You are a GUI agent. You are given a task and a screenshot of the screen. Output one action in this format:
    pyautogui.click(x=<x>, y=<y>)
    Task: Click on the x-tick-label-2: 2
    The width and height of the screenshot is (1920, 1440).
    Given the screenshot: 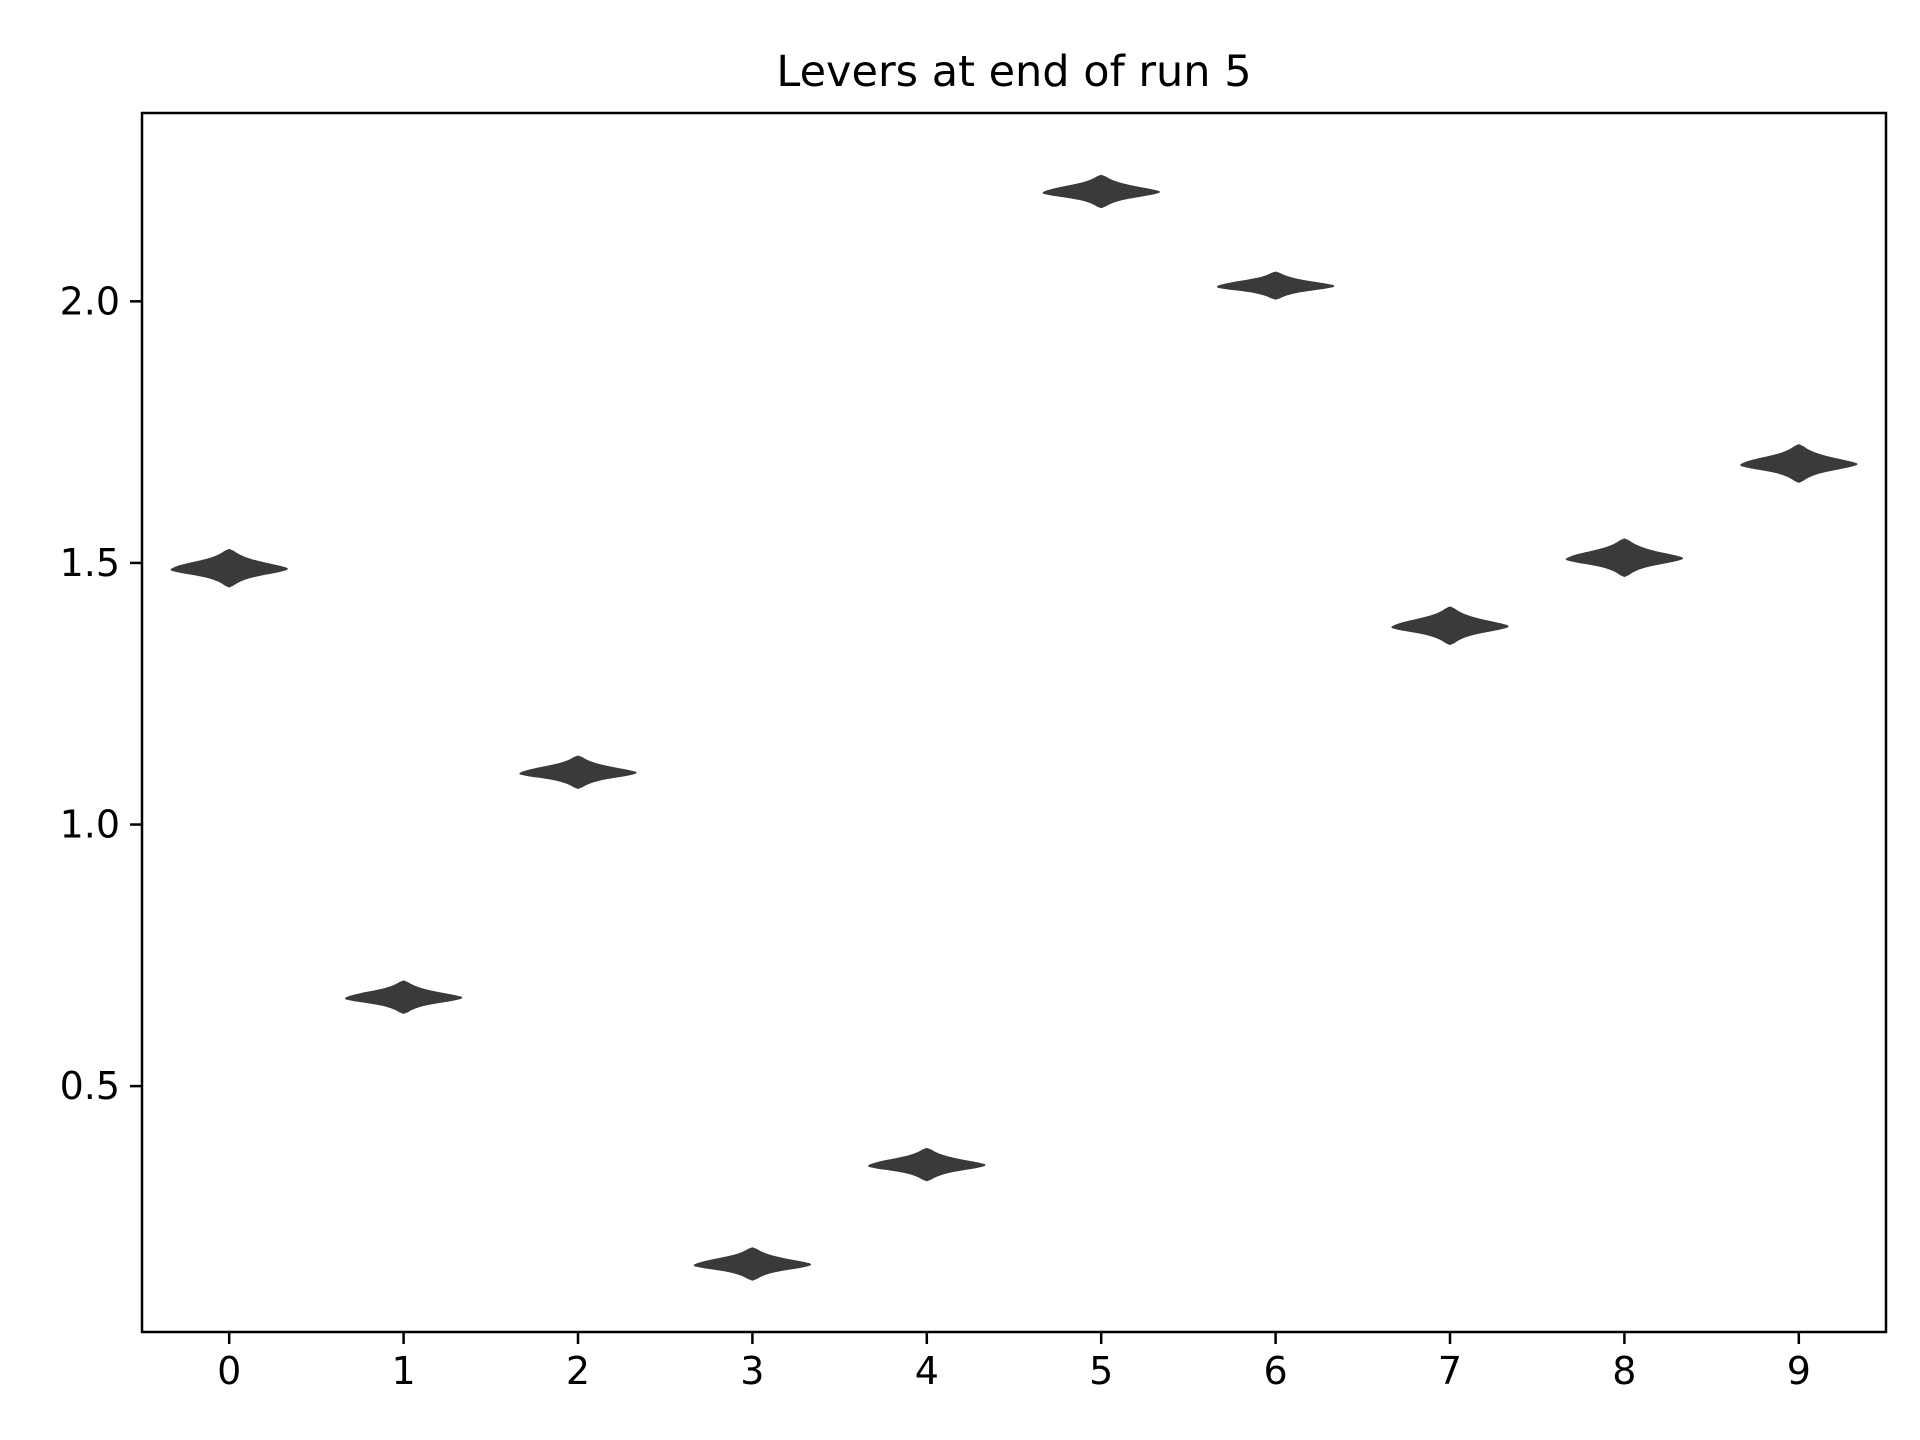 What is the action you would take?
    pyautogui.click(x=578, y=1371)
    